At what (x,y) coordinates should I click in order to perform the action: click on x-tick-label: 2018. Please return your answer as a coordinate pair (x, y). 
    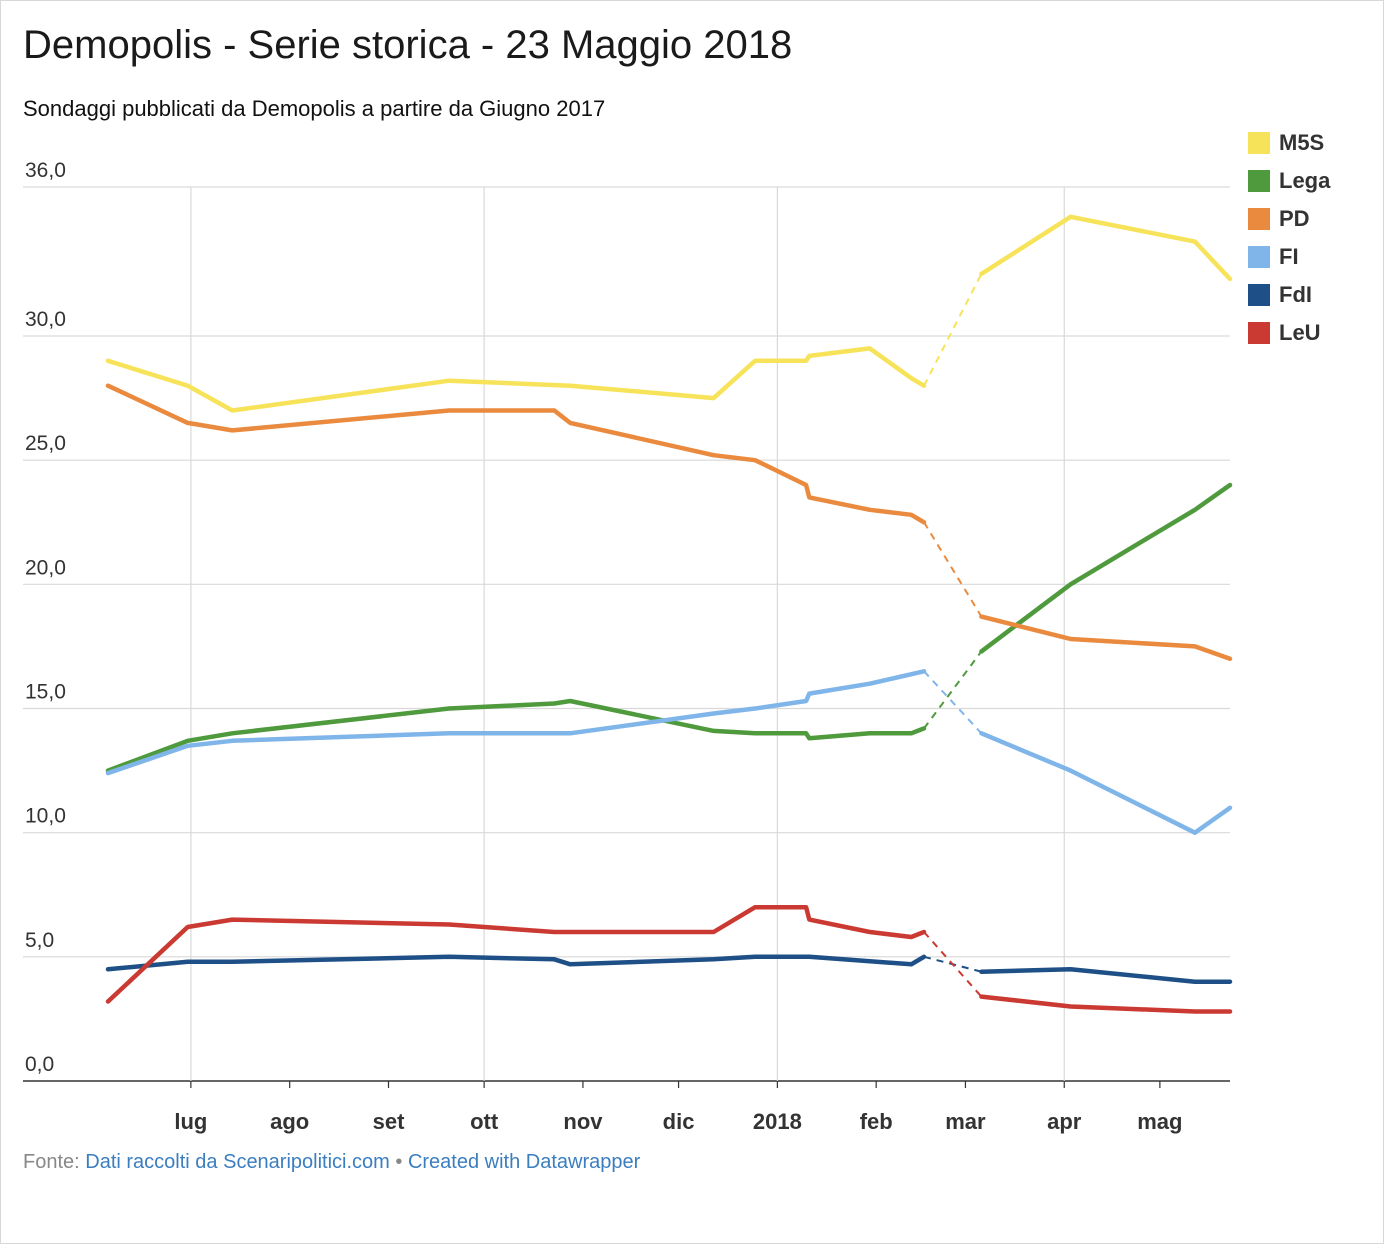
    Looking at the image, I should click on (777, 1121).